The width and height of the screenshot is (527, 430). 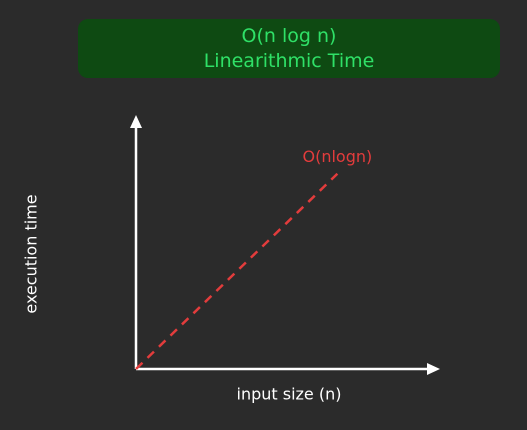 I want to click on chart-title: O(n log n), so click(x=289, y=35).